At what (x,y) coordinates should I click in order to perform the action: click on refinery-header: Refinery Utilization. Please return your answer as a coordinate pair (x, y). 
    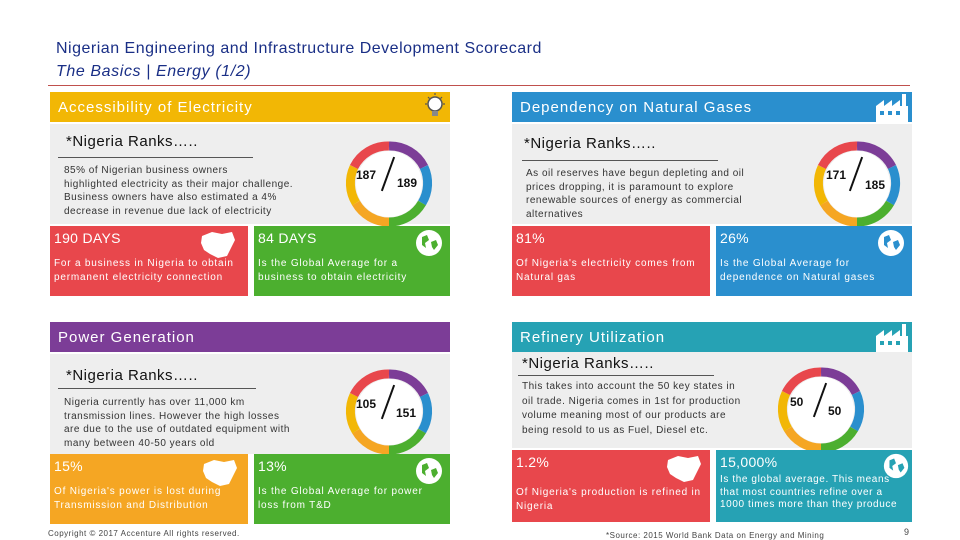
    Looking at the image, I should click on (712, 337).